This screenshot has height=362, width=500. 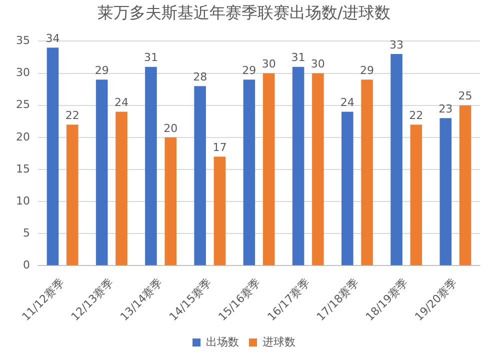 What do you see at coordinates (171, 128) in the screenshot?
I see `data-label: 20` at bounding box center [171, 128].